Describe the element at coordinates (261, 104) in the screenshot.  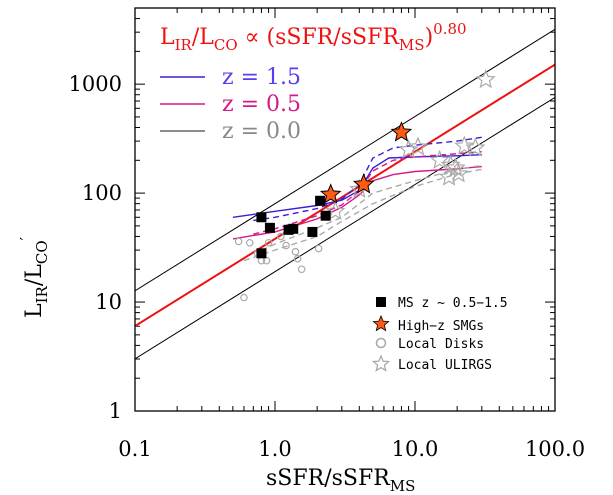
I see `z05-legend-label: z = 0.5` at that location.